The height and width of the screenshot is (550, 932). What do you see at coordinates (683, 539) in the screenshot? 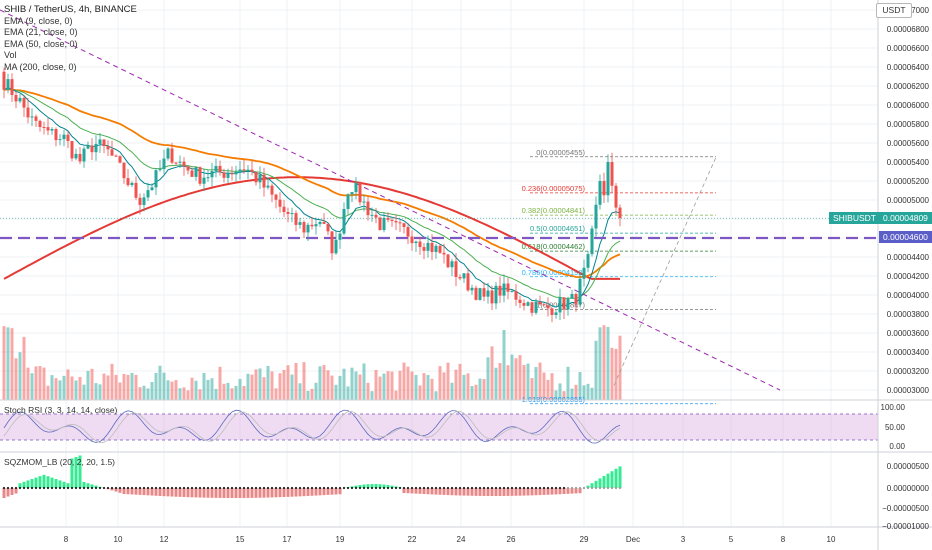
I see `date-axis-label: 3` at bounding box center [683, 539].